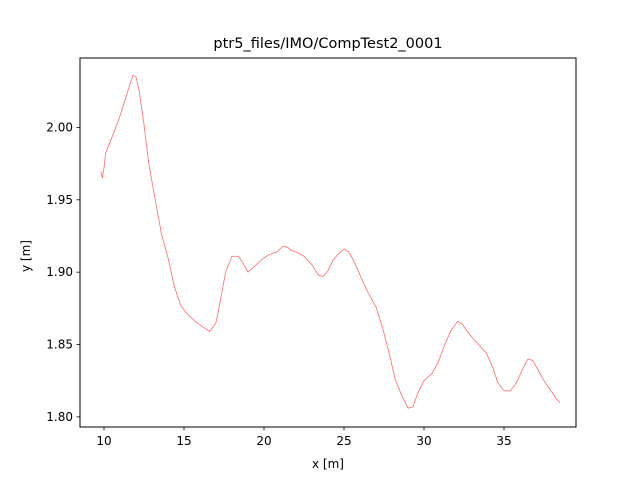  What do you see at coordinates (183, 441) in the screenshot?
I see `x-tick-label: 15` at bounding box center [183, 441].